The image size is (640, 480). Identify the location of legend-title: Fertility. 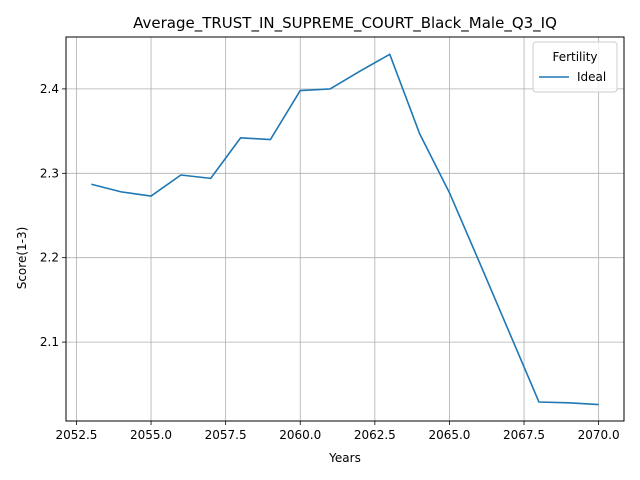
(574, 57).